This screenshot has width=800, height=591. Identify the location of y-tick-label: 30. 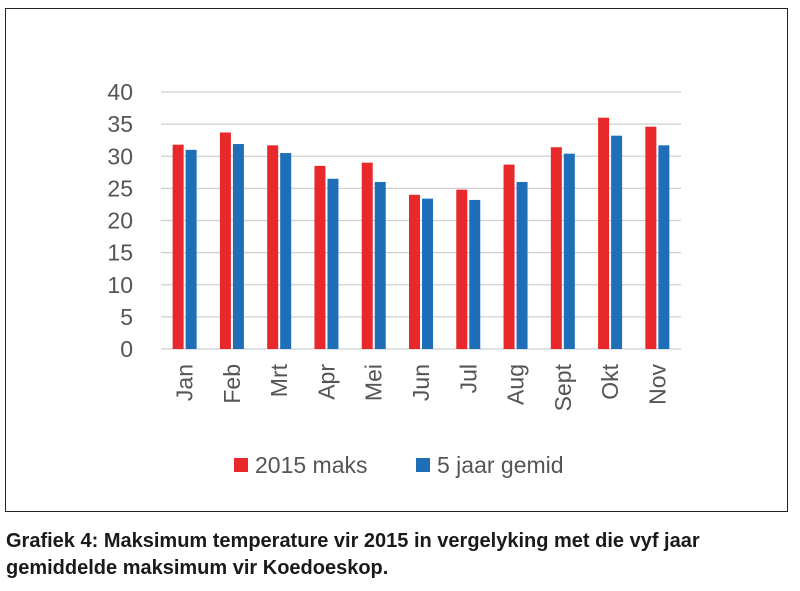
(120, 156).